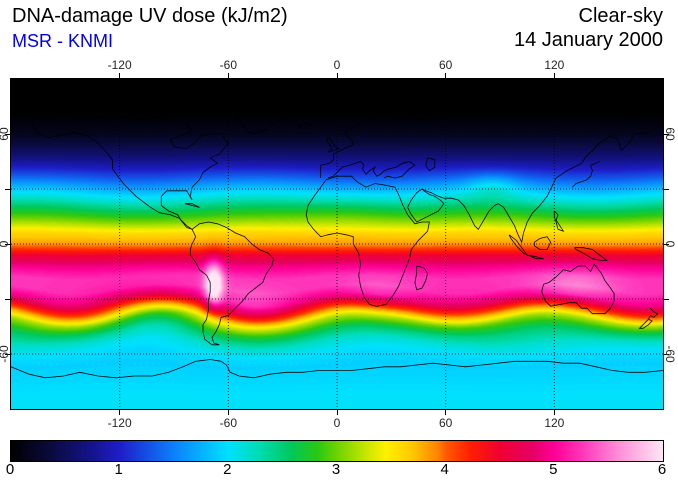  I want to click on lon-tick-label-top: -60, so click(228, 65).